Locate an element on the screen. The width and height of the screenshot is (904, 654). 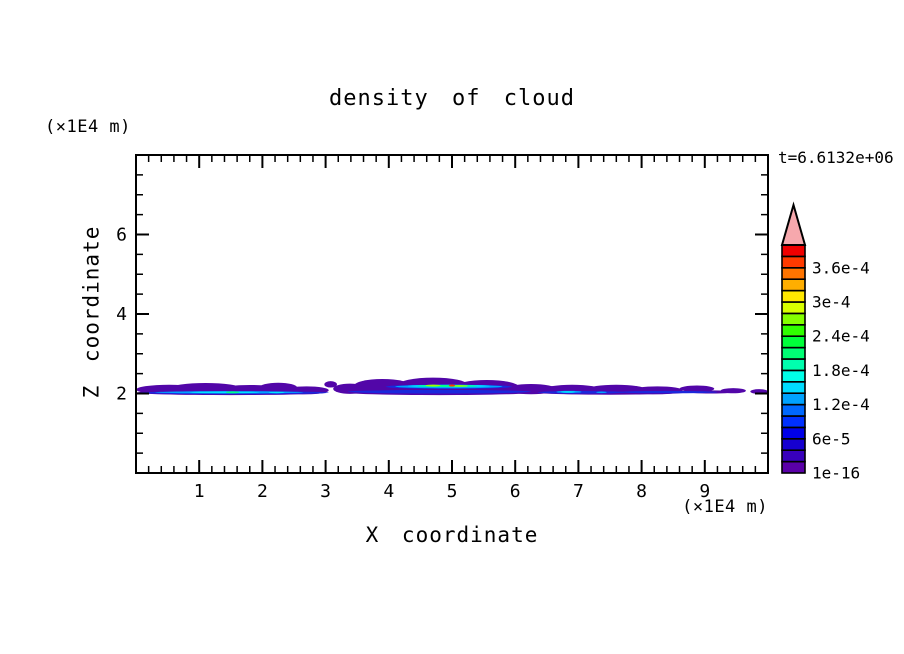
x-tick-label: 6 is located at coordinates (515, 491).